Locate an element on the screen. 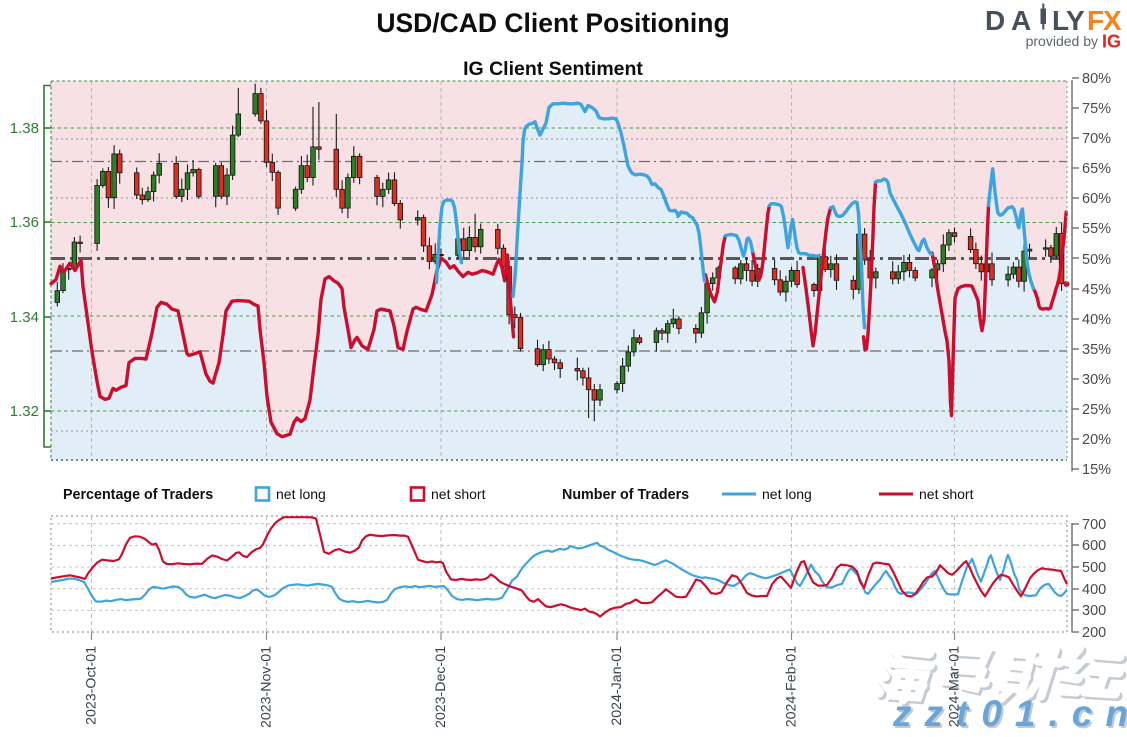 Image resolution: width=1127 pixels, height=737 pixels. svg-text: 500 is located at coordinates (1094, 568).